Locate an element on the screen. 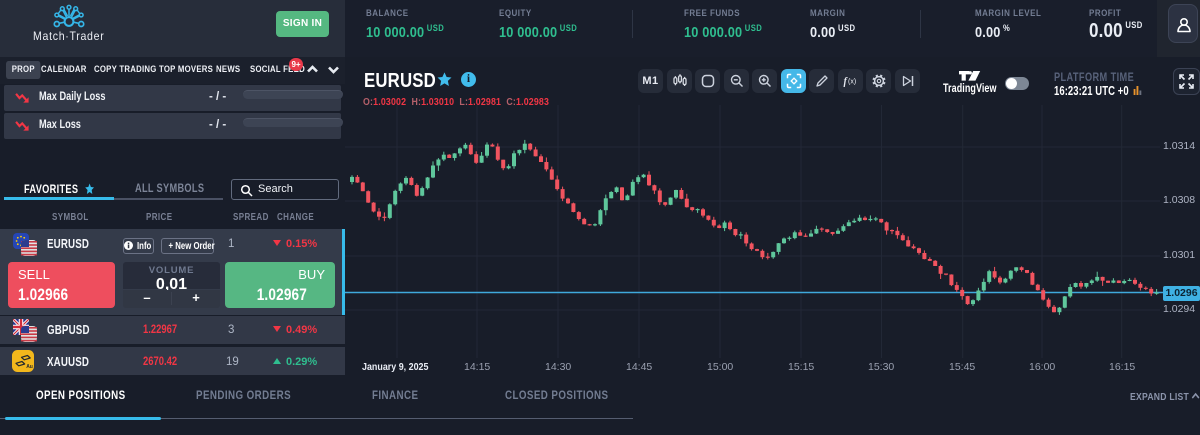 The width and height of the screenshot is (1200, 435). svg-text: Au is located at coordinates (29, 367).